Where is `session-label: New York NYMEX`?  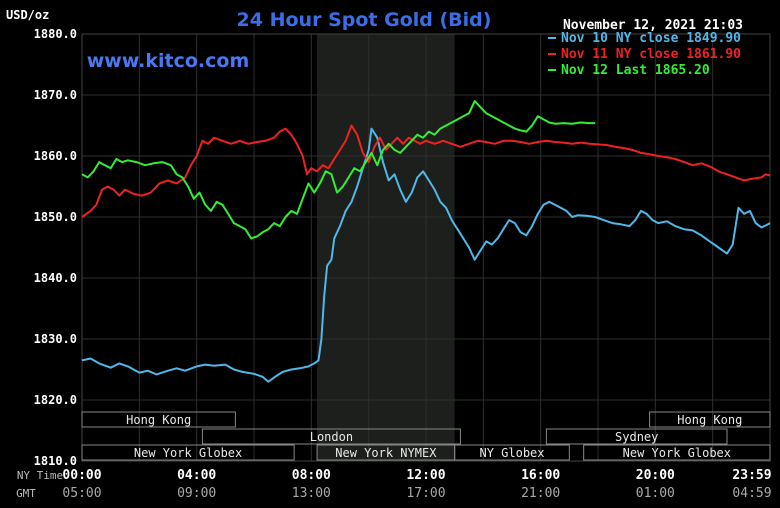
session-label: New York NYMEX is located at coordinates (386, 453).